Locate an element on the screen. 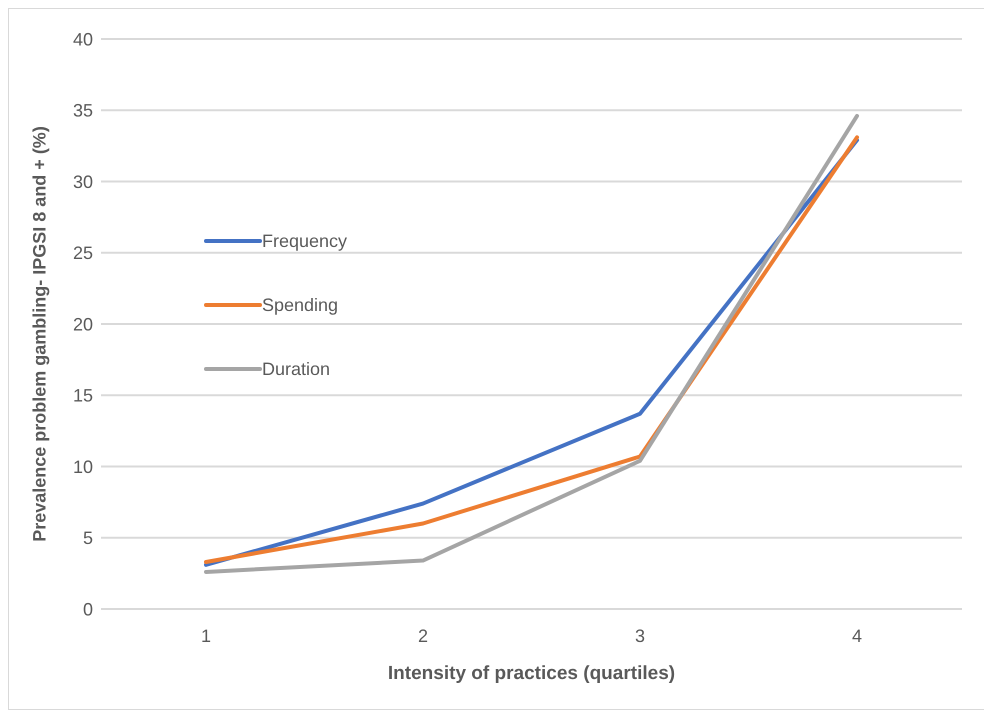  legend-label: Duration is located at coordinates (296, 369).